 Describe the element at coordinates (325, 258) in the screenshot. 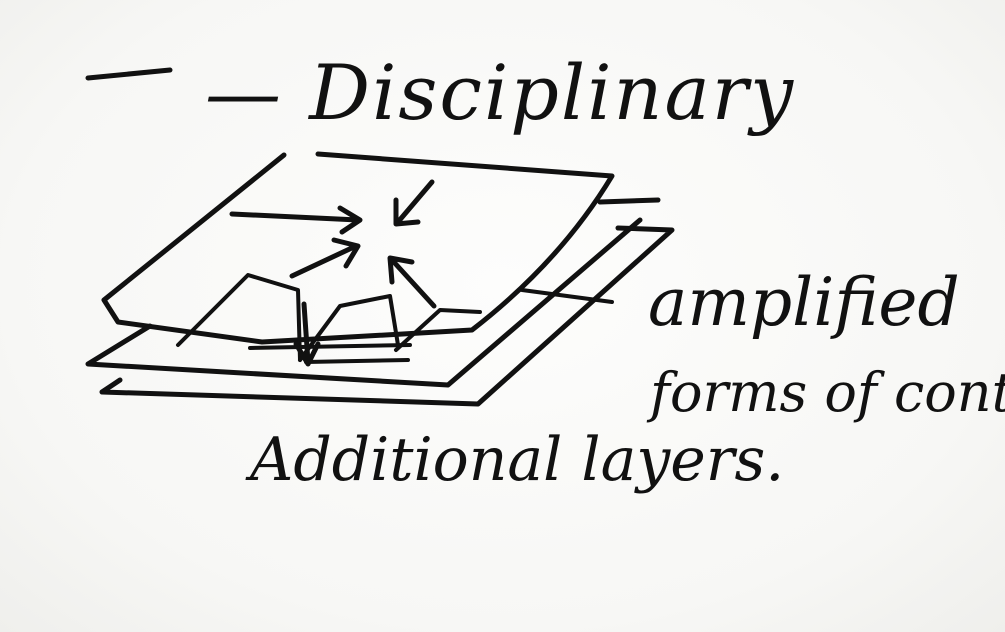

I see `arrow-mid-left` at that location.